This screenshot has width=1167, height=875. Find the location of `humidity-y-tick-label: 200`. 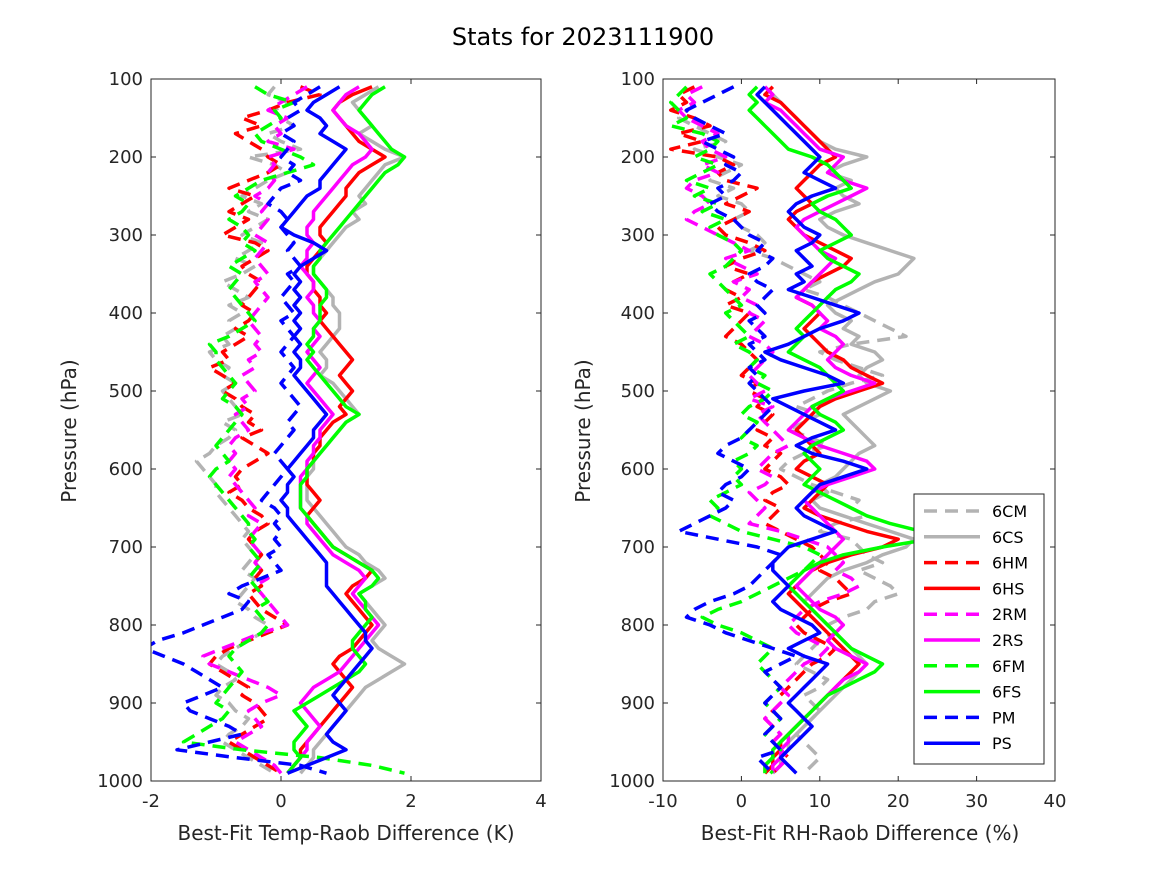

humidity-y-tick-label: 200 is located at coordinates (638, 157).